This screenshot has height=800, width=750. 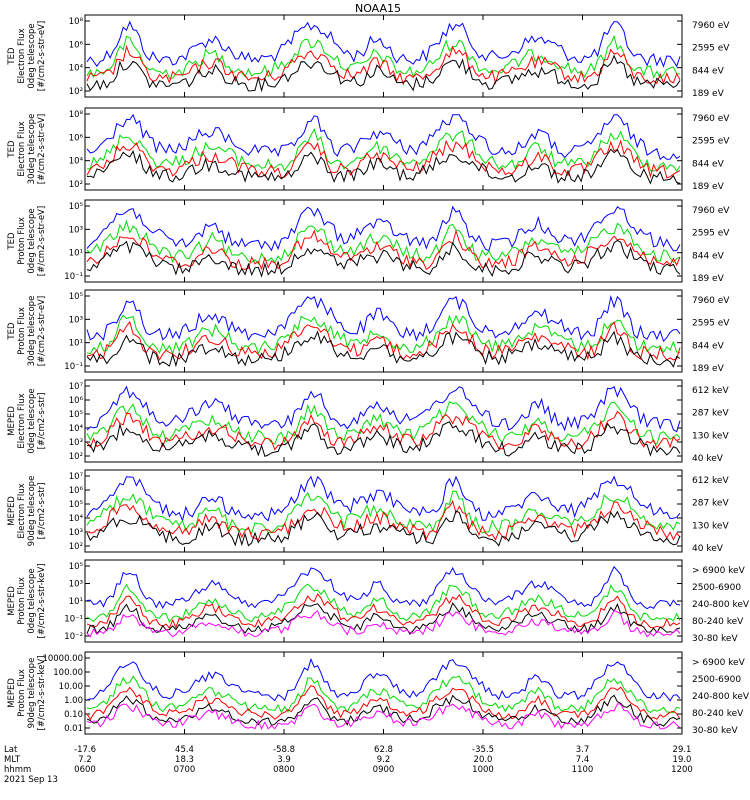 What do you see at coordinates (483, 770) in the screenshot?
I see `axis-tick-label: 1000` at bounding box center [483, 770].